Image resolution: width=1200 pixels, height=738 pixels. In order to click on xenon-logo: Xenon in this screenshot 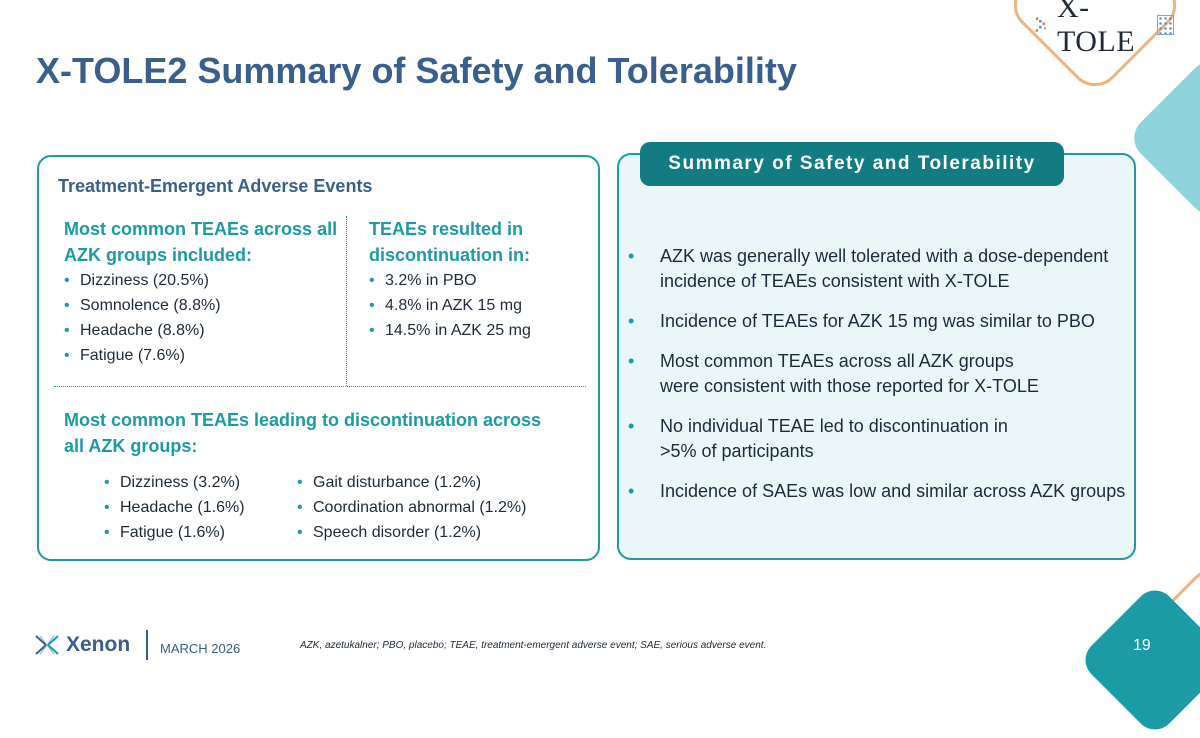, I will do `click(82, 645)`.